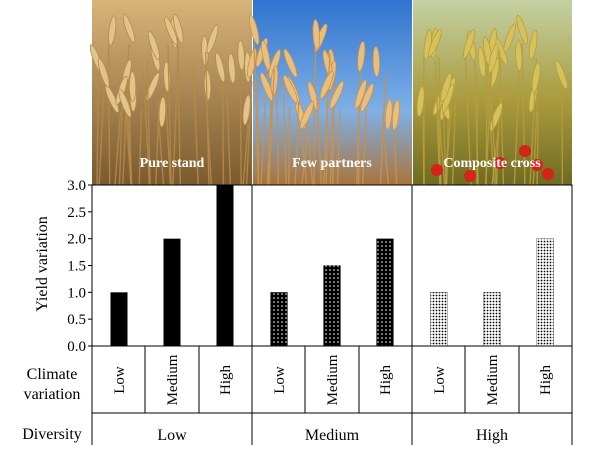 Image resolution: width=600 pixels, height=450 pixels. Describe the element at coordinates (52, 434) in the screenshot. I see `diversity-label: Diversity` at that location.